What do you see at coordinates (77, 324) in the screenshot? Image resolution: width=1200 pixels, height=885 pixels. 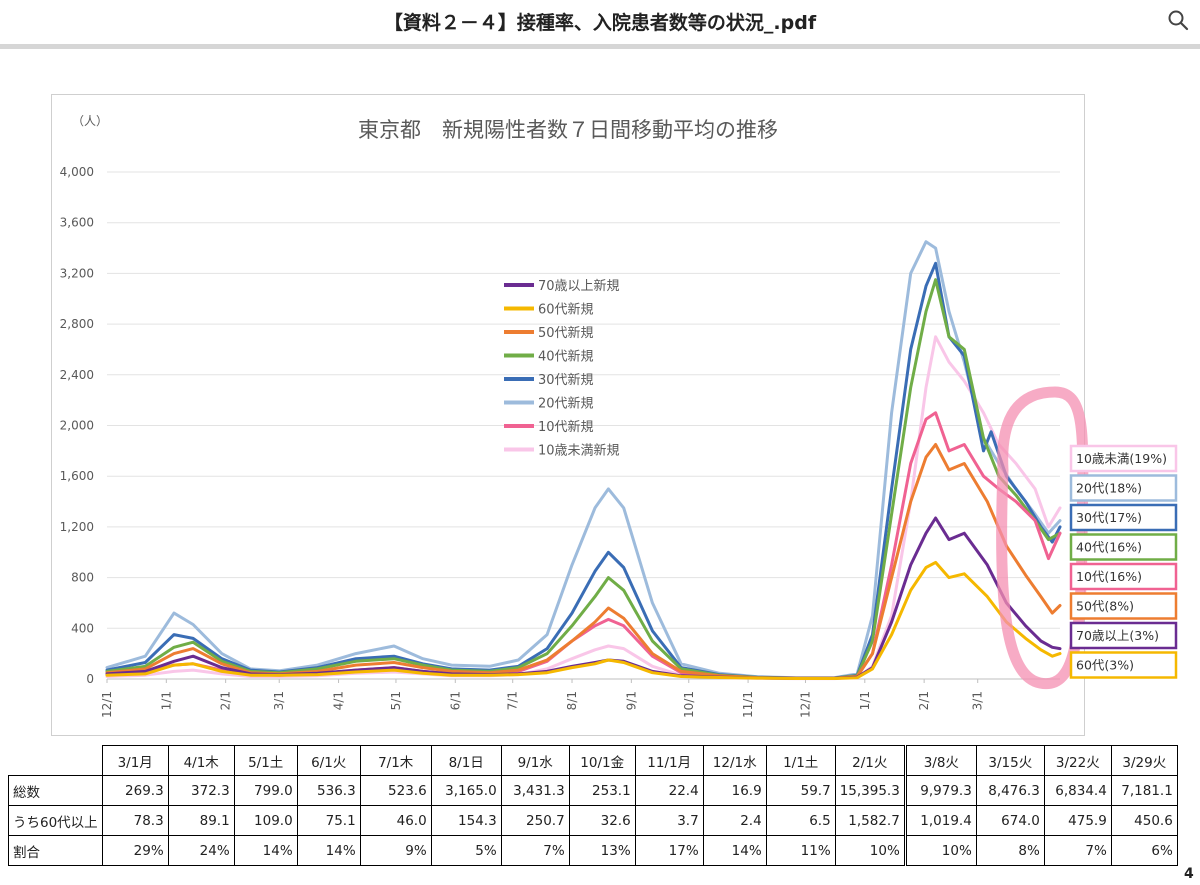 I see `y-tick-label: 2,800` at bounding box center [77, 324].